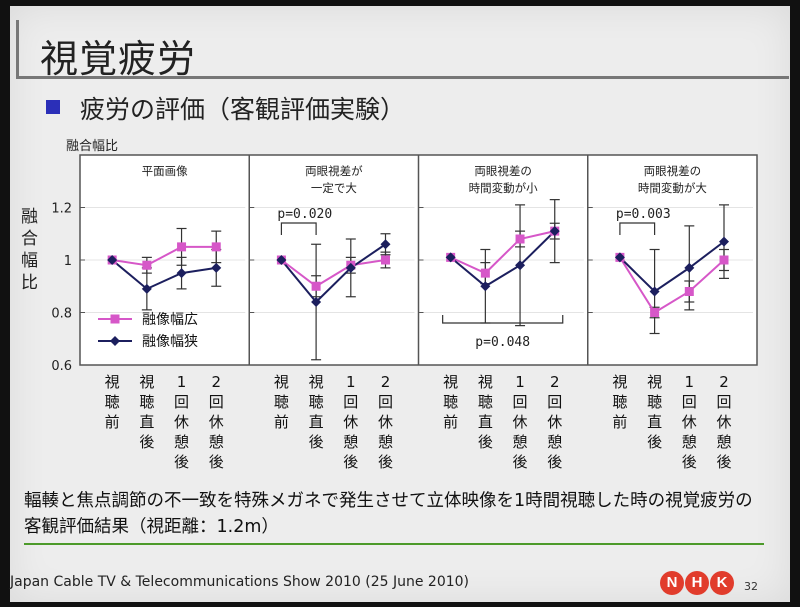 The image size is (800, 607). Describe the element at coordinates (672, 583) in the screenshot. I see `logo-letter: N` at that location.